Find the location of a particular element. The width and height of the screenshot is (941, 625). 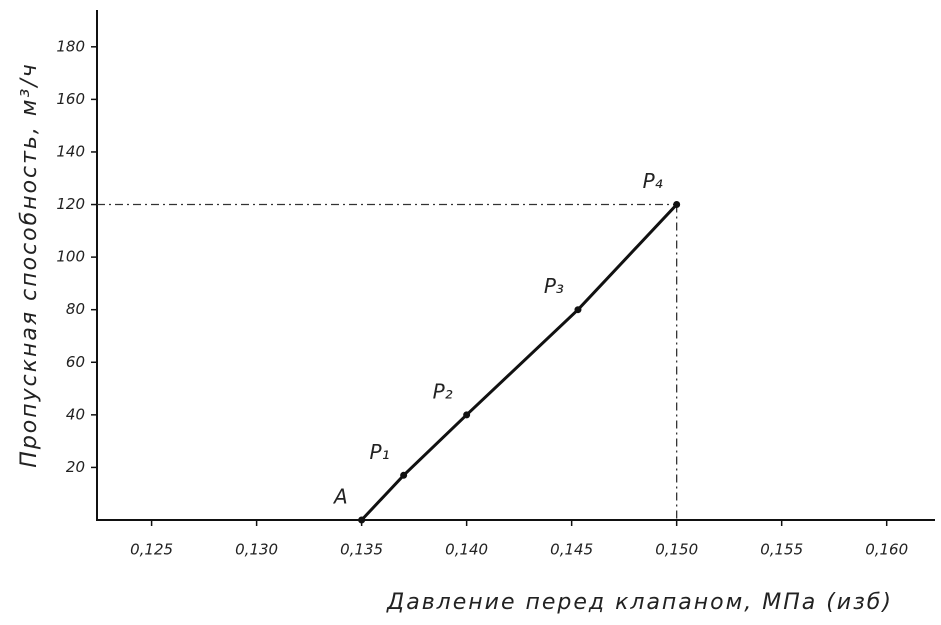

point-label: P₂ is located at coordinates (443, 391).